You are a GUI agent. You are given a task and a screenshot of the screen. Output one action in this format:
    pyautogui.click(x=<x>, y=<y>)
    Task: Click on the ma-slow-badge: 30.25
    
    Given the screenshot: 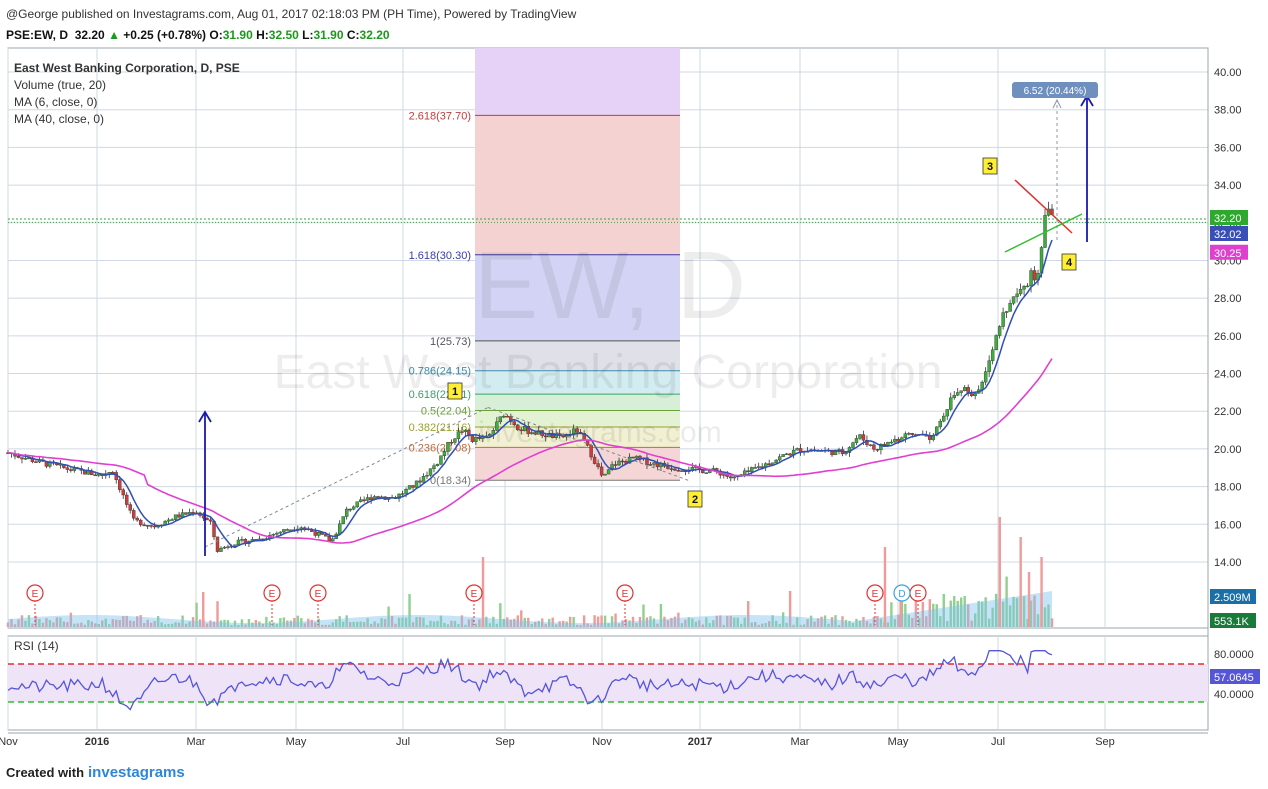 What is the action you would take?
    pyautogui.click(x=1228, y=254)
    